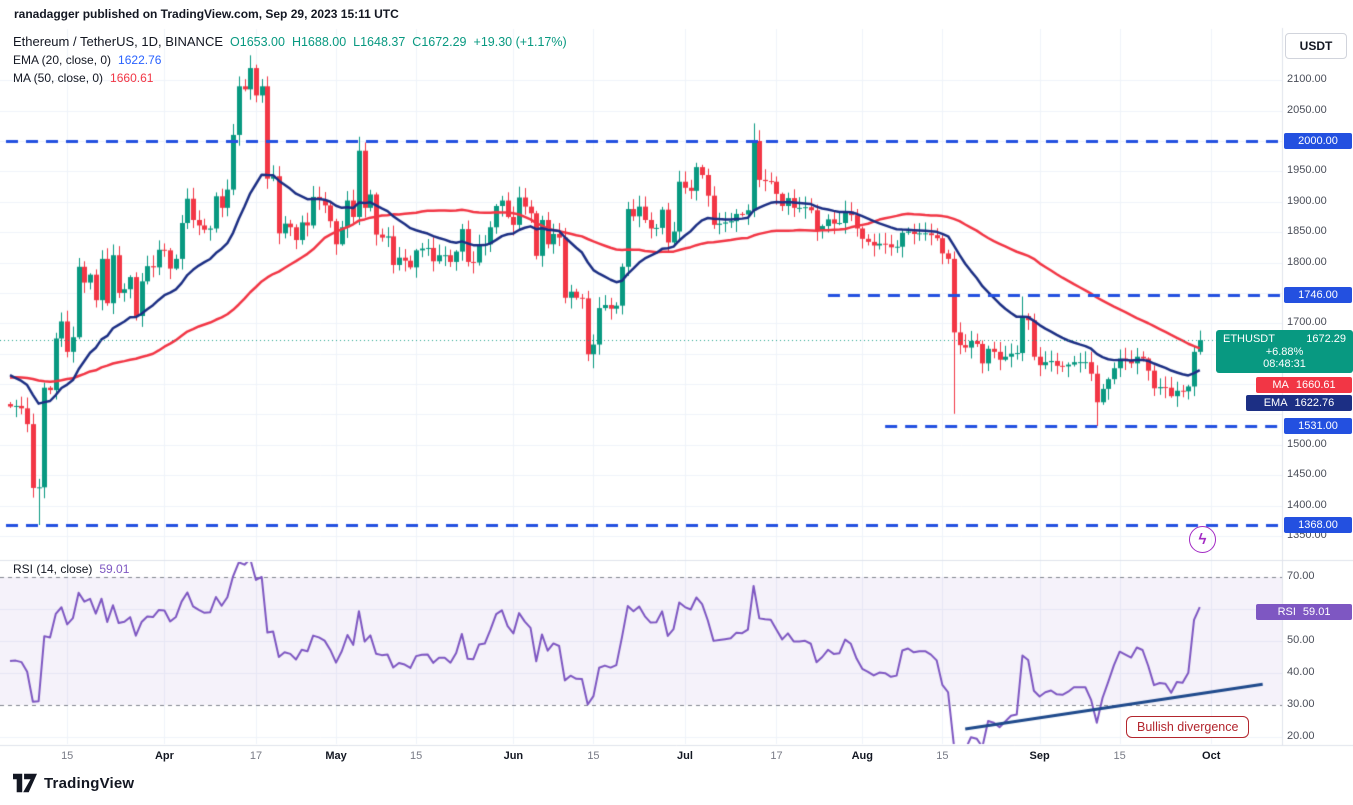  What do you see at coordinates (1307, 79) in the screenshot?
I see `price-tick: 2100.00` at bounding box center [1307, 79].